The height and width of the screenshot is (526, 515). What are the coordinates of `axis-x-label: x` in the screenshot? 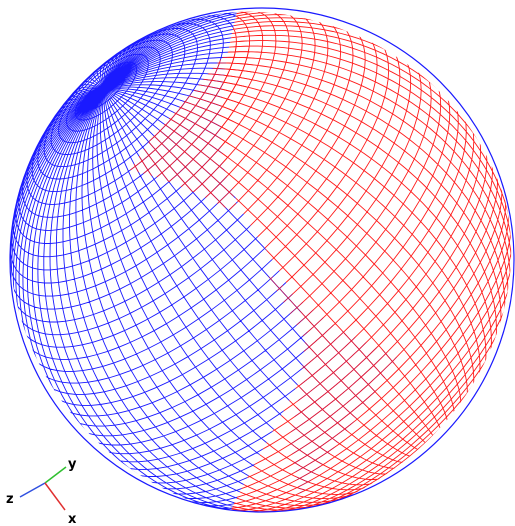 It's located at (72, 519).